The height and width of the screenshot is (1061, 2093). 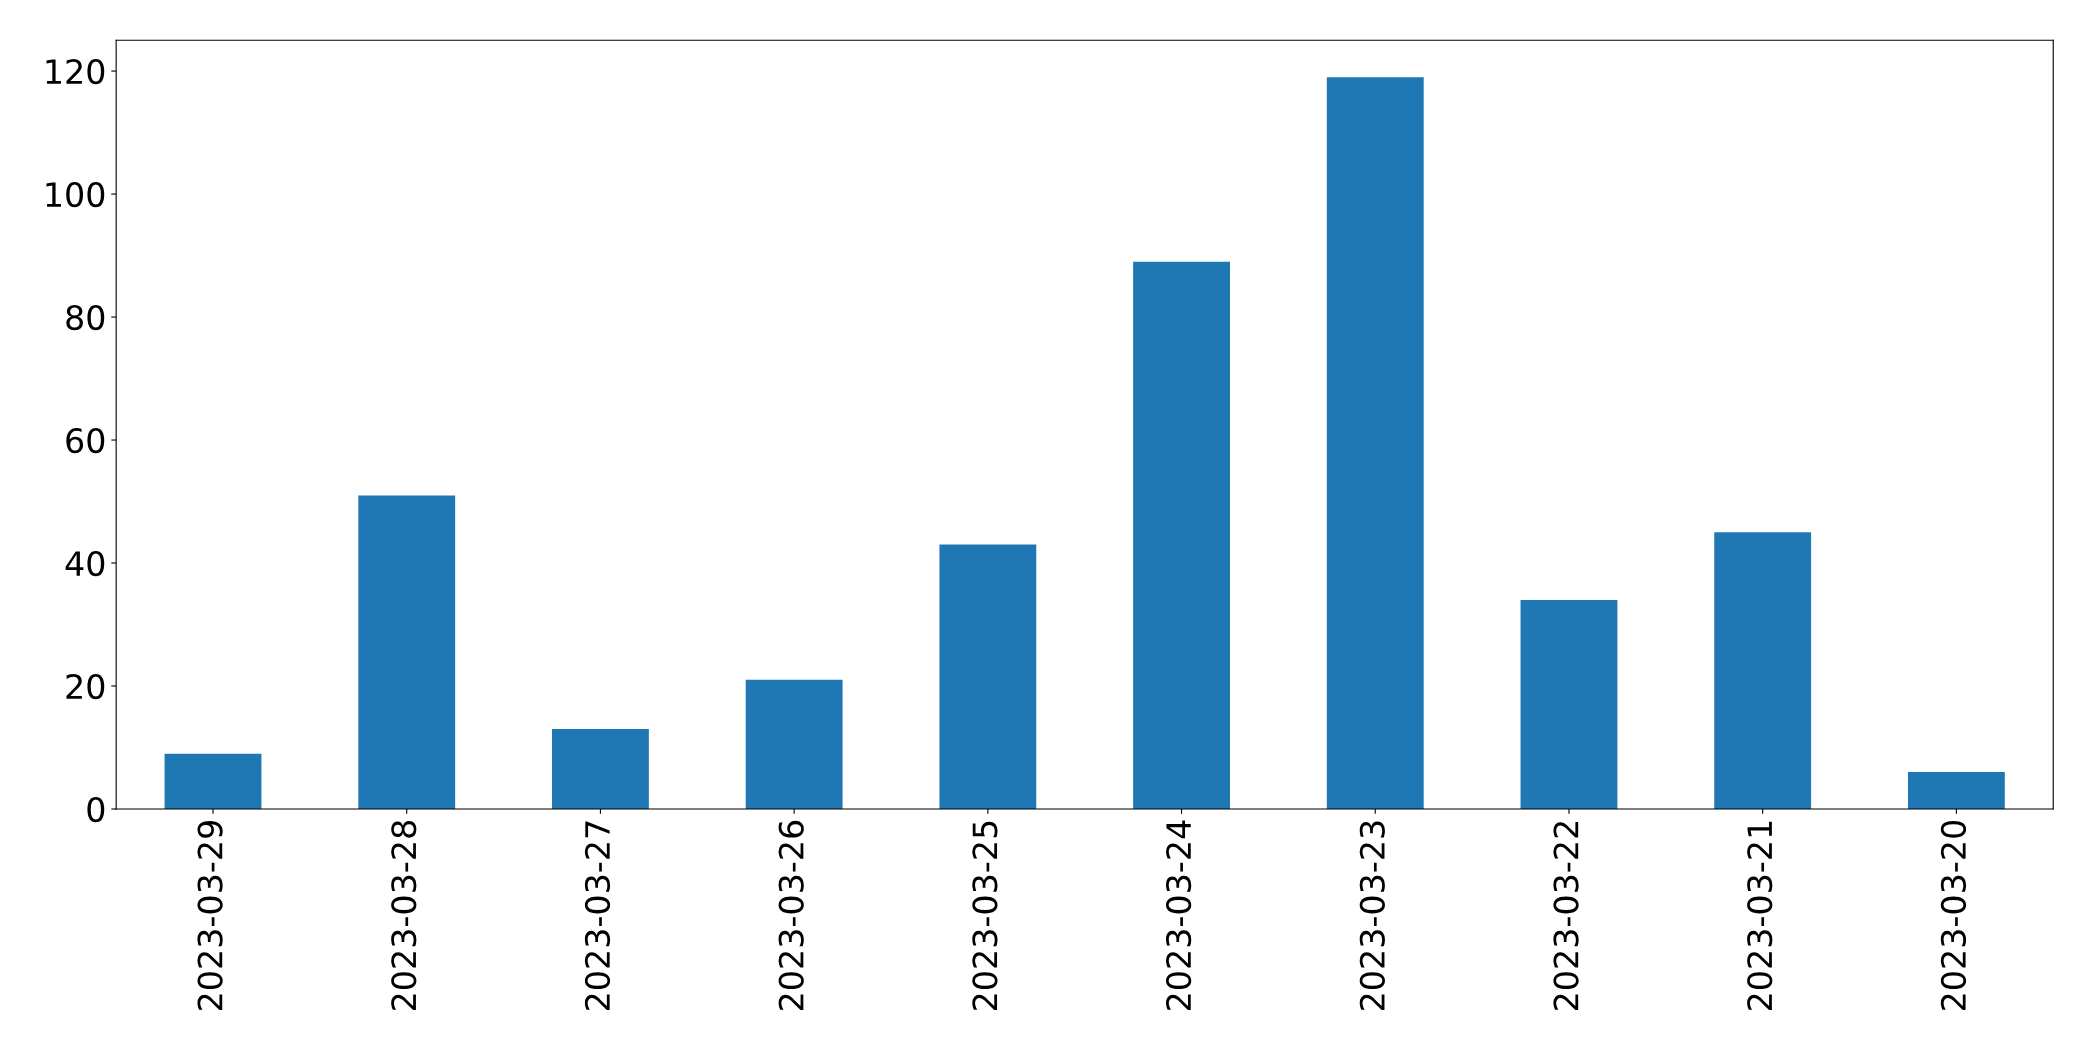 What do you see at coordinates (597, 916) in the screenshot?
I see `x-tick-label: 2023-03-27` at bounding box center [597, 916].